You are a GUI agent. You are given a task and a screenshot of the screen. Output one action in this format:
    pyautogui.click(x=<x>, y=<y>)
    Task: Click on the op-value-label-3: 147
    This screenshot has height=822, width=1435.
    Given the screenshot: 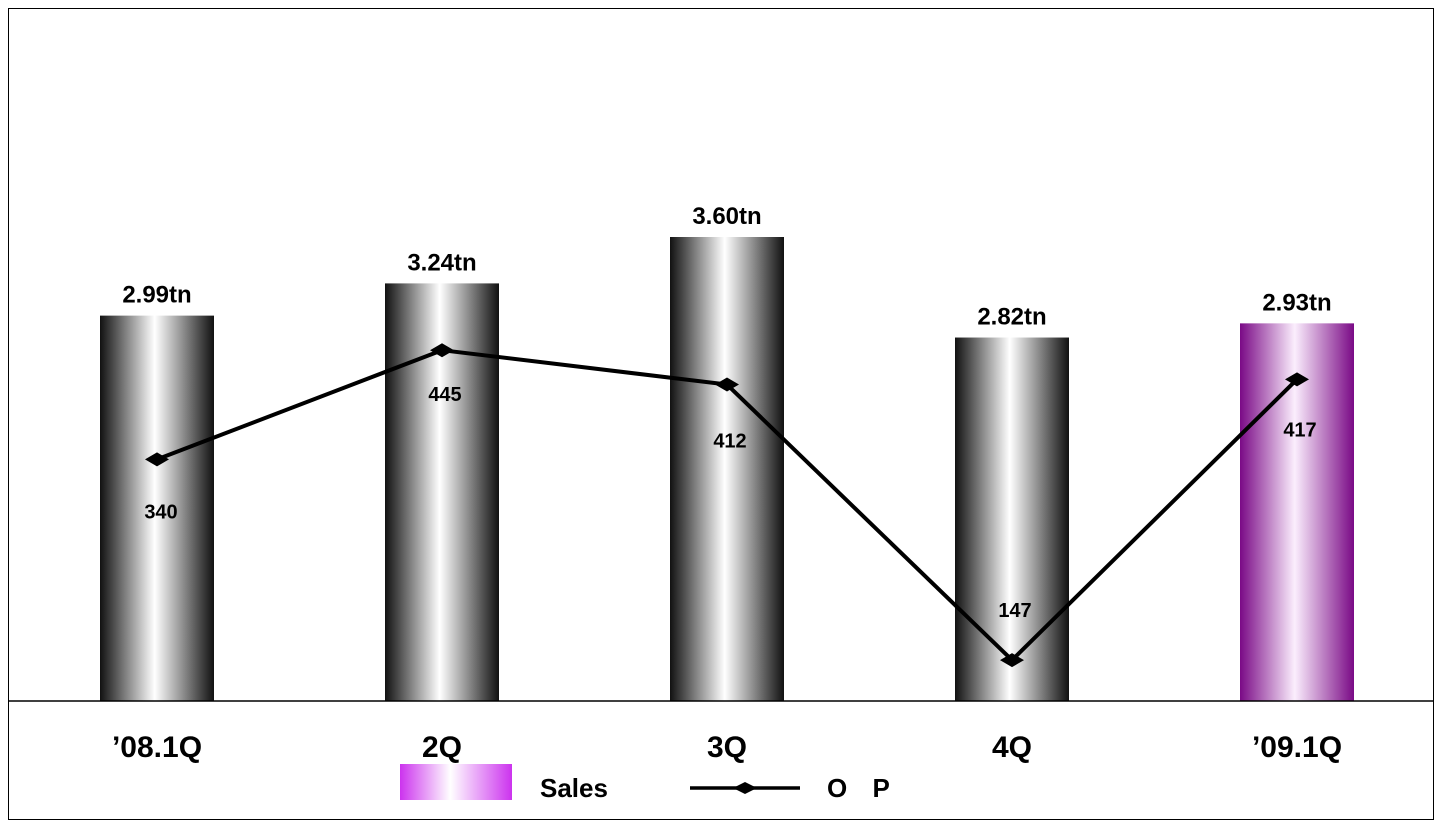 What is the action you would take?
    pyautogui.click(x=1014, y=611)
    